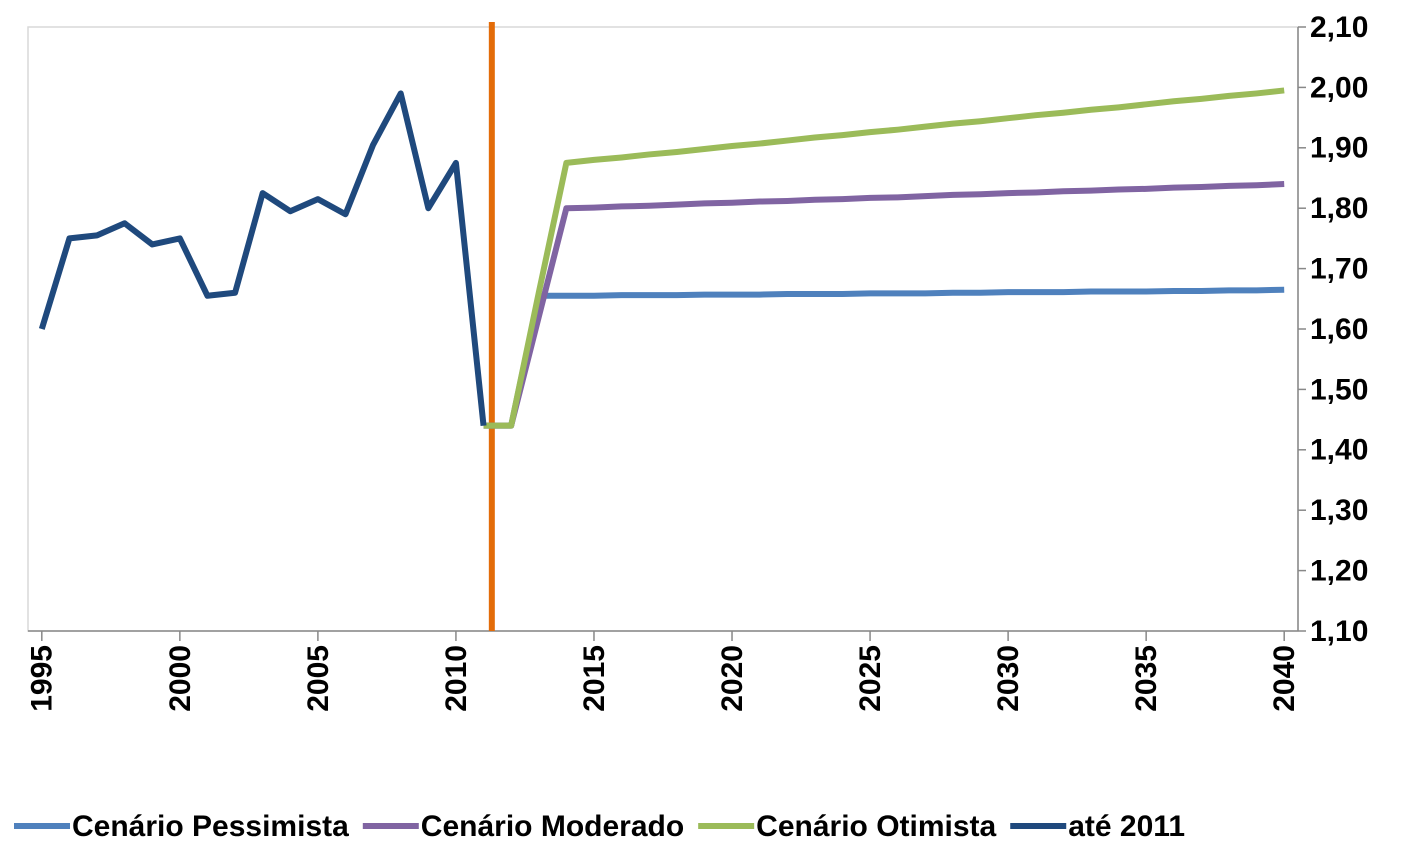  Describe the element at coordinates (876, 826) in the screenshot. I see `legend-label: Cenário Otimista` at that location.